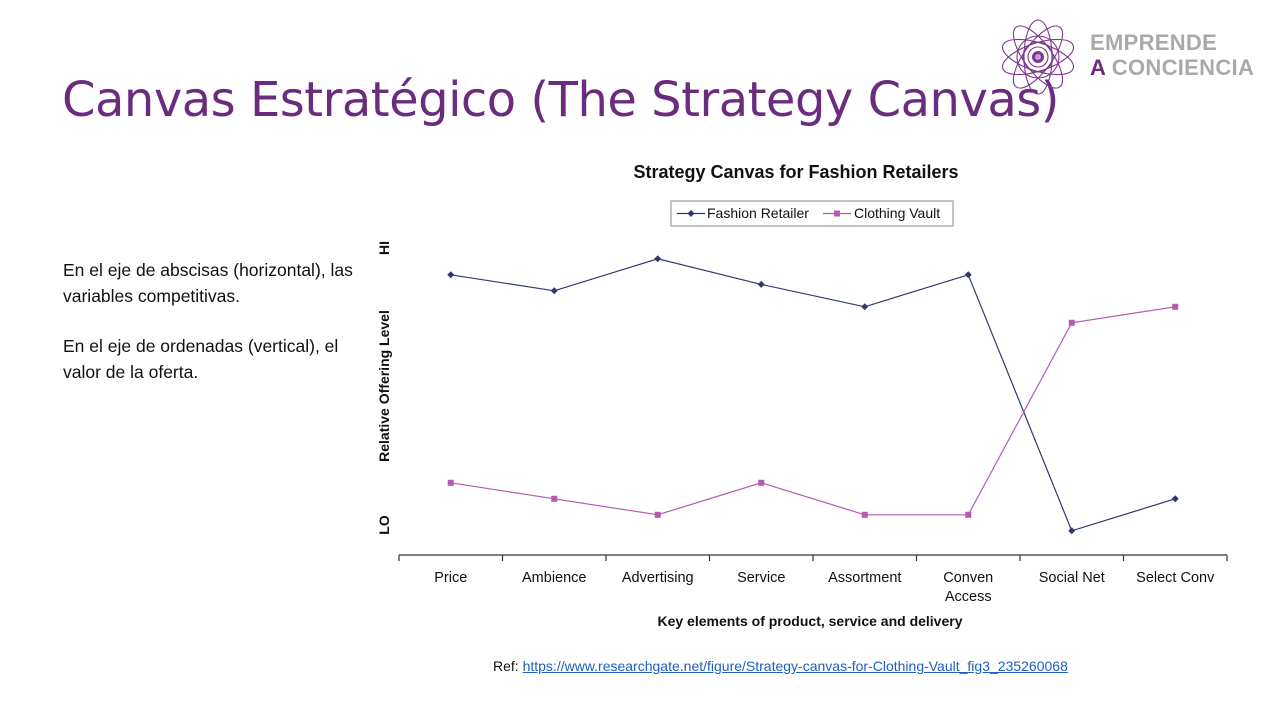  I want to click on y-tick-lo: LO, so click(384, 525).